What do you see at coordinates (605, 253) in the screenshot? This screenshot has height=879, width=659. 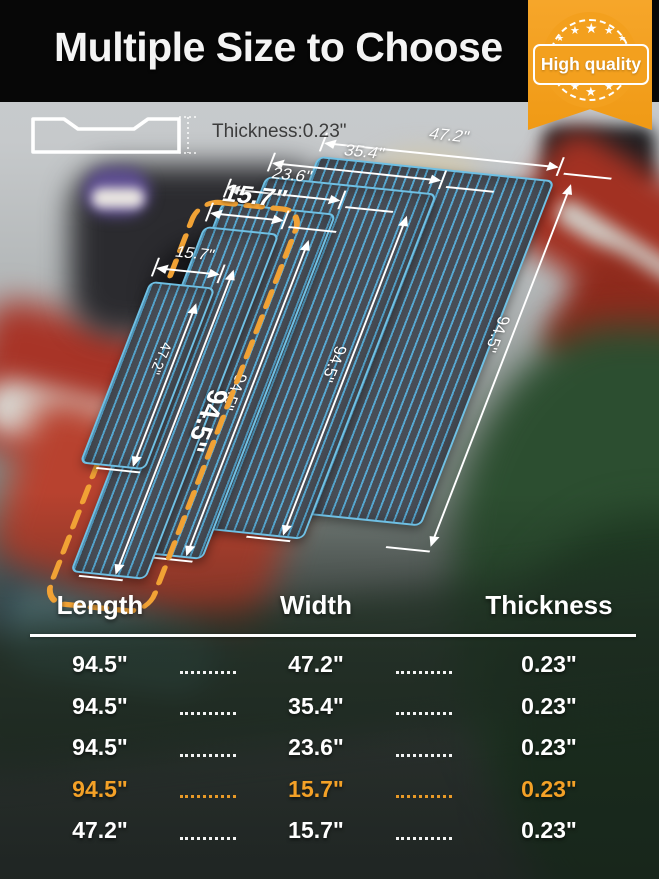 I see `background-bow-stripe` at bounding box center [605, 253].